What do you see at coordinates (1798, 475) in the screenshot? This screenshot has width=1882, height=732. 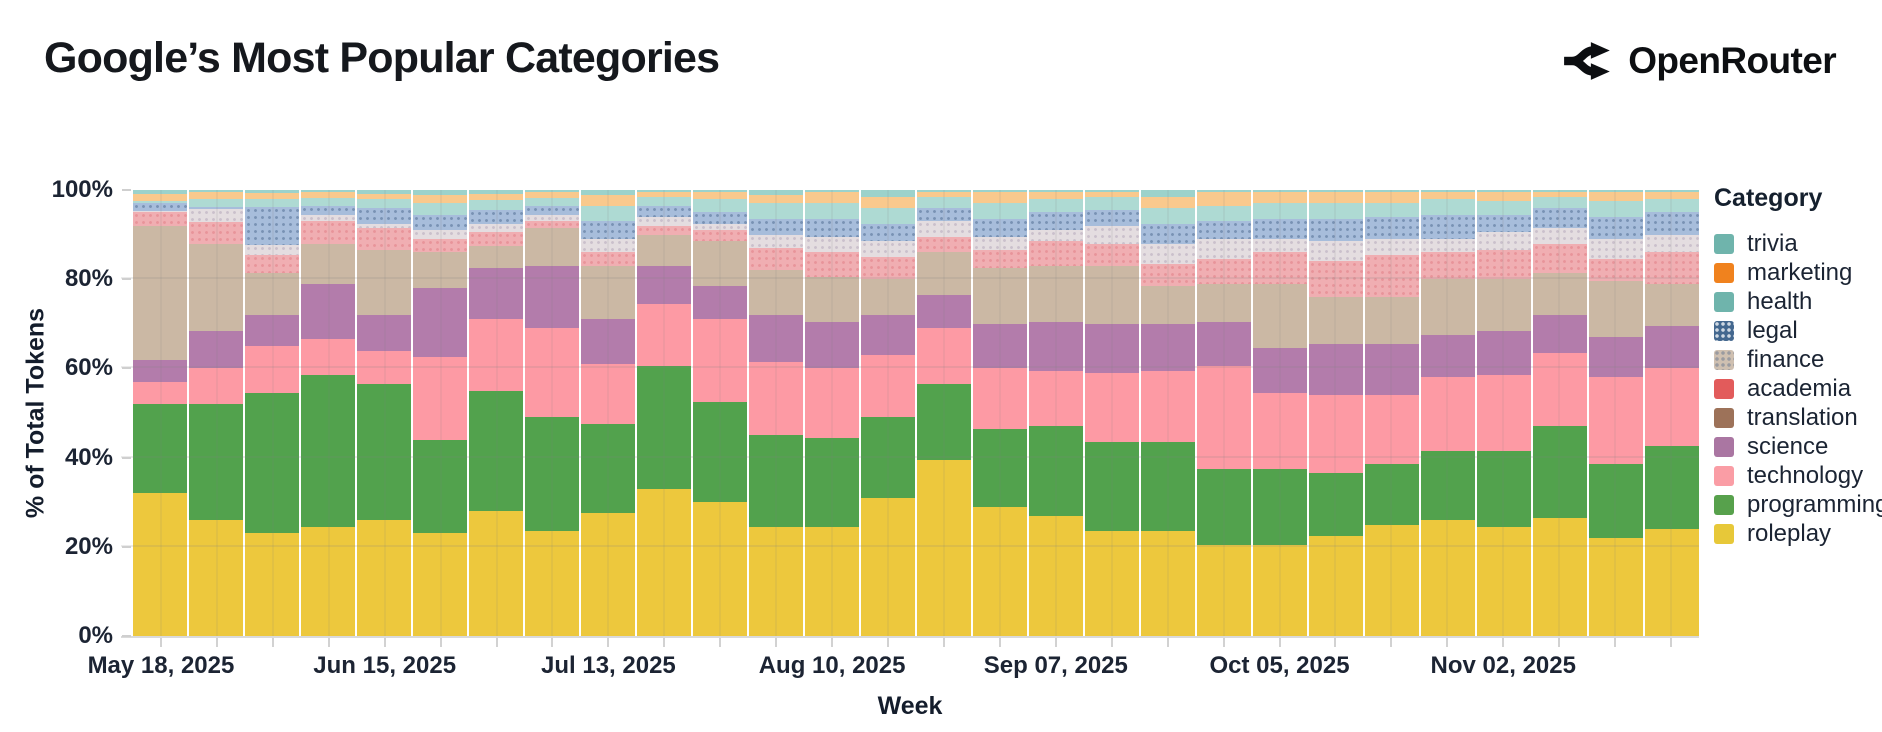 I see `legend-item-technology: technology` at bounding box center [1798, 475].